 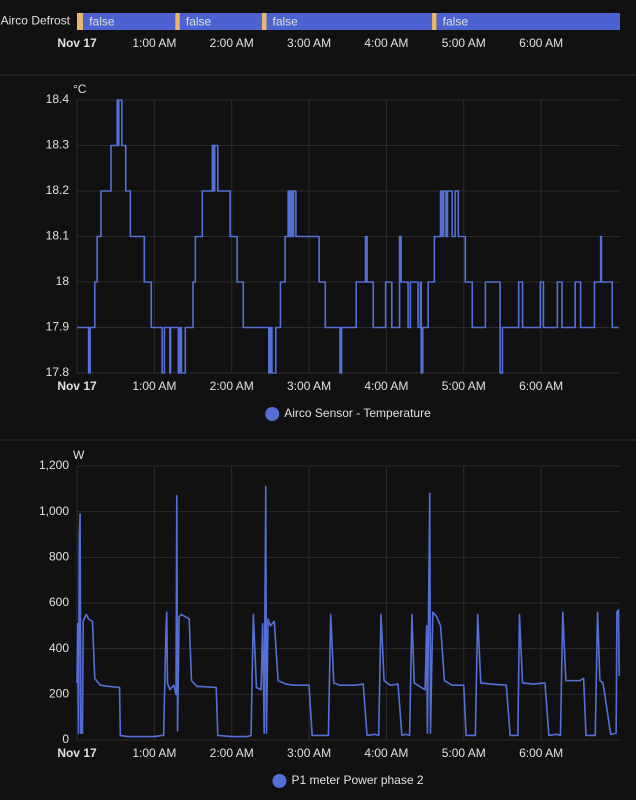 I want to click on y-tick-label: 200, so click(x=59, y=694).